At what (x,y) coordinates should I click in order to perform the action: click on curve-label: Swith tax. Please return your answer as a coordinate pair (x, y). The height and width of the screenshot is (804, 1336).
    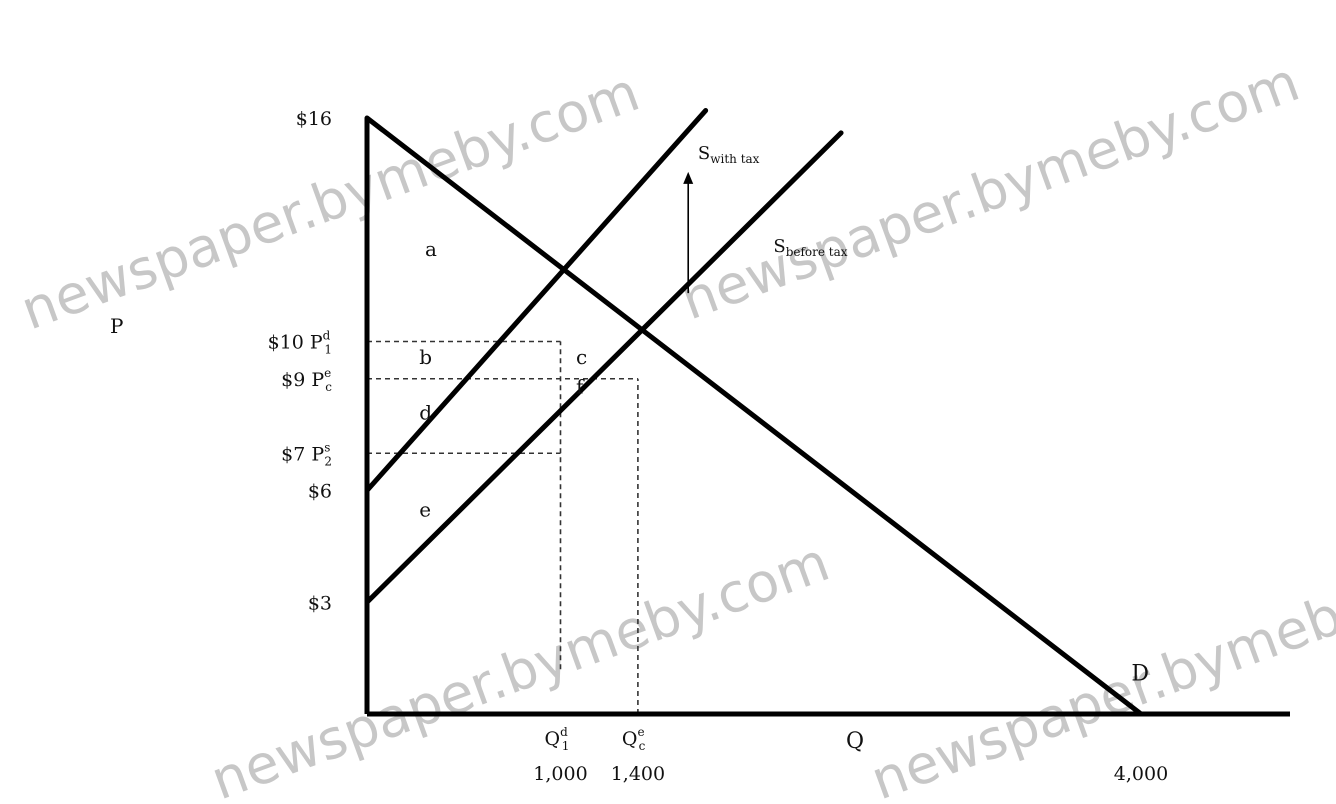
    Looking at the image, I should click on (729, 154).